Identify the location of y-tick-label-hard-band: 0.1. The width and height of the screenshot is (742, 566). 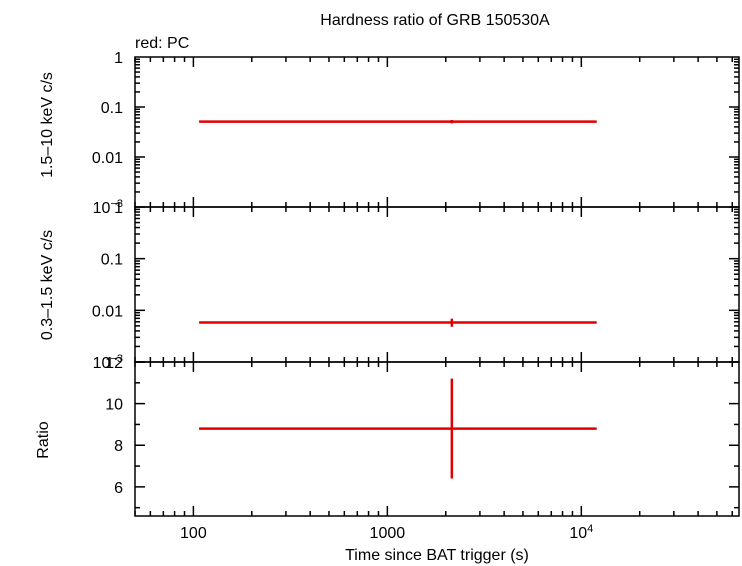
(112, 108).